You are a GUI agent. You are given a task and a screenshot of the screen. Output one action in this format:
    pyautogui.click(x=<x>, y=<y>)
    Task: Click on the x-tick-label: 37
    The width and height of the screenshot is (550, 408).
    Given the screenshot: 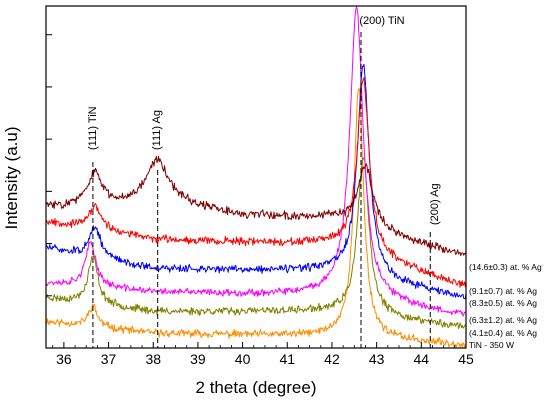 What is the action you would take?
    pyautogui.click(x=109, y=359)
    